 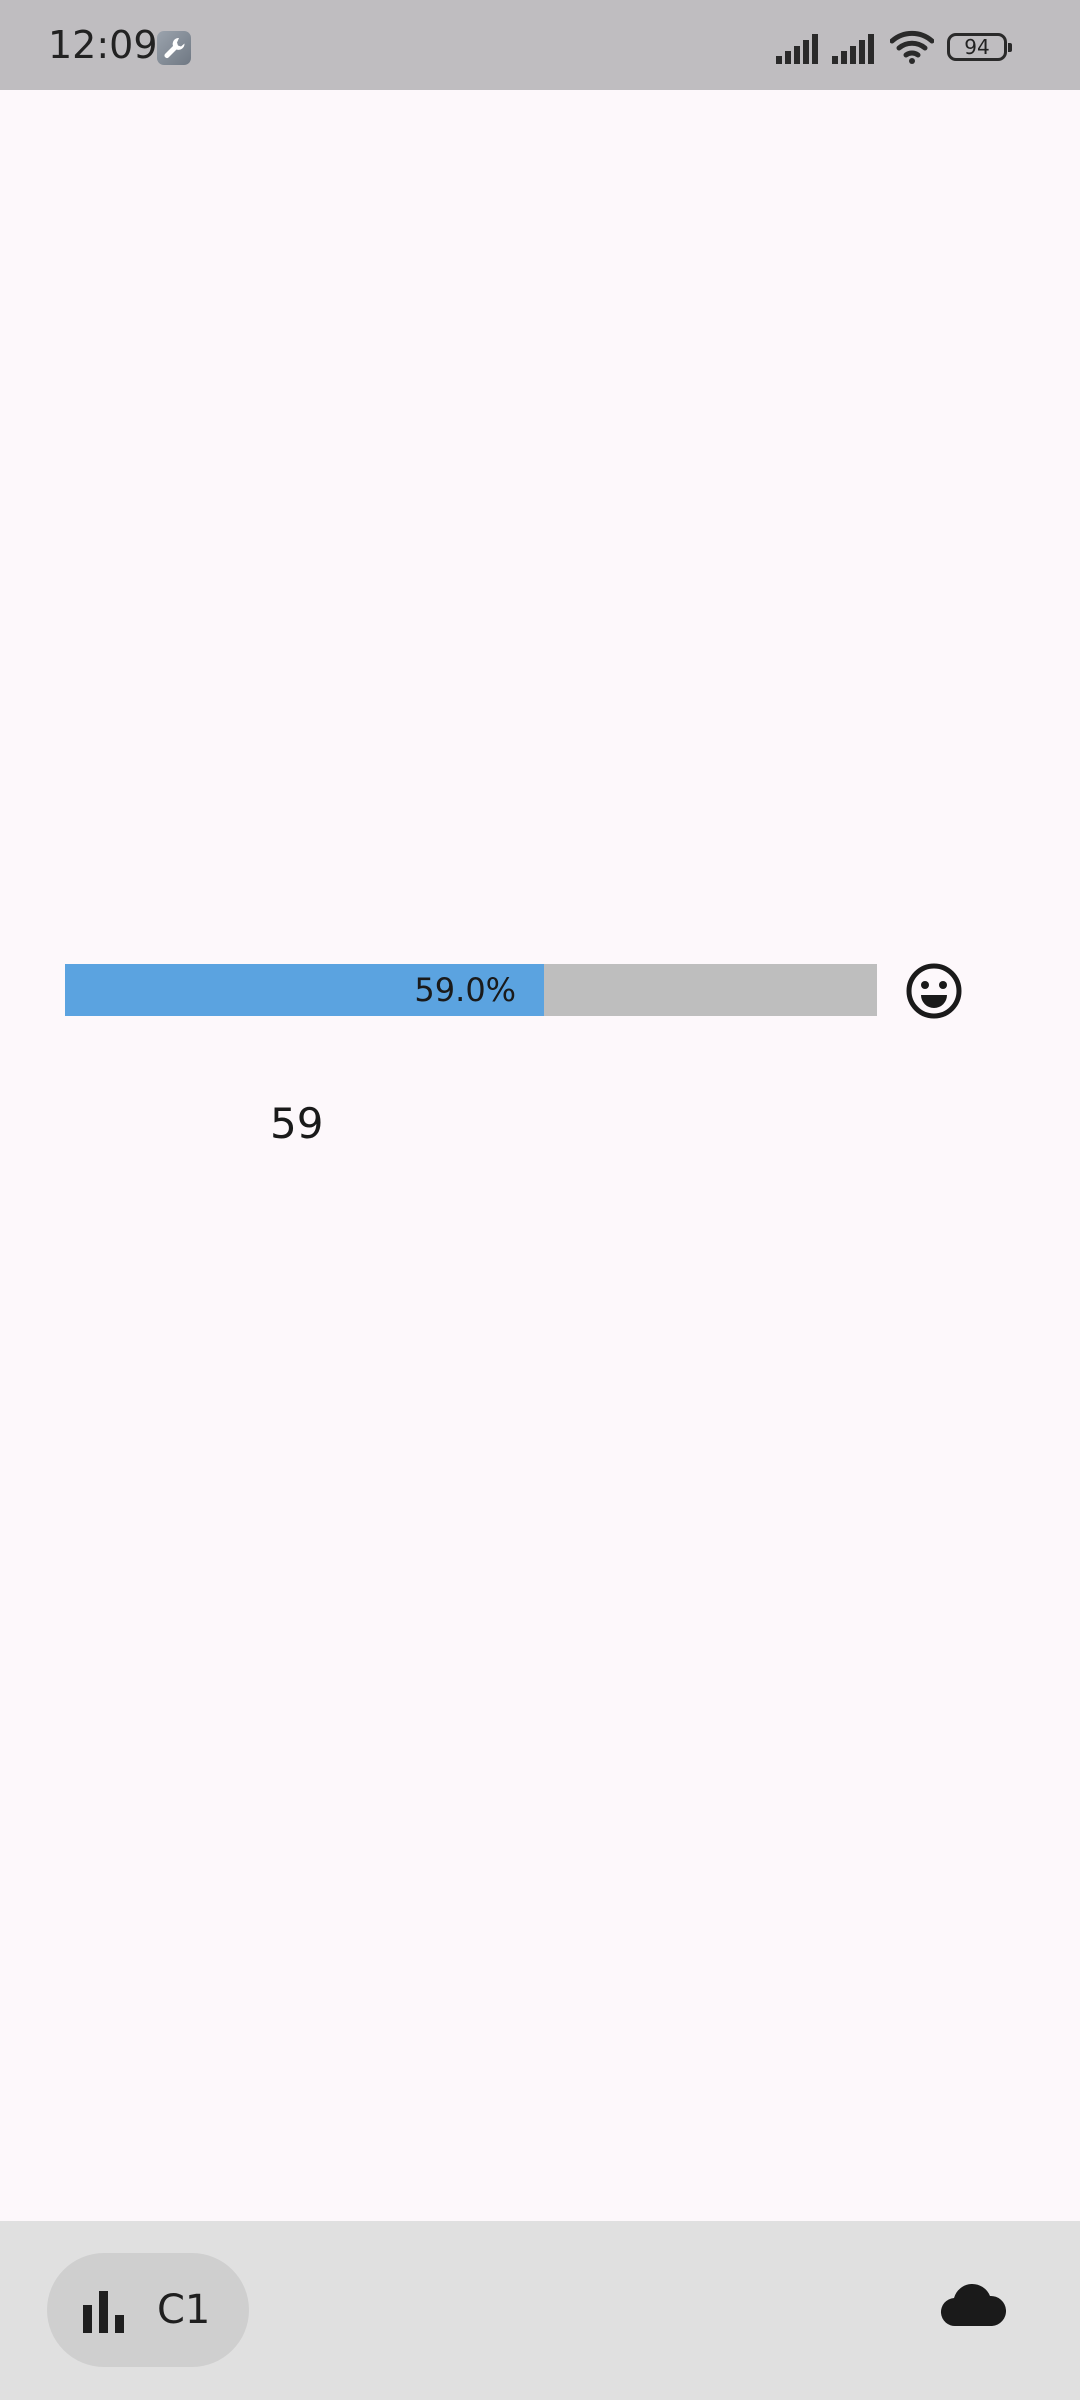 What do you see at coordinates (184, 2310) in the screenshot?
I see `chip-label: C1` at bounding box center [184, 2310].